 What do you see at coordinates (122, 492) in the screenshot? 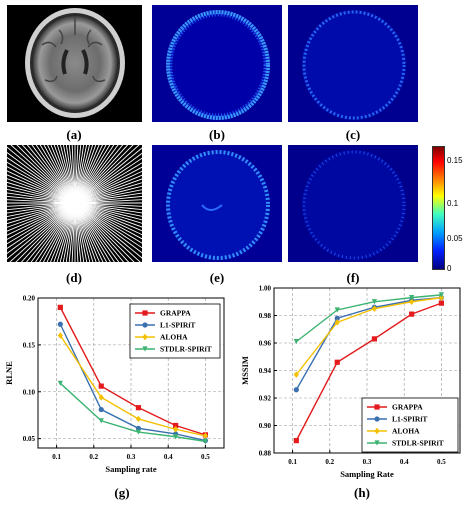
I see `caption-g: (g)` at bounding box center [122, 492].